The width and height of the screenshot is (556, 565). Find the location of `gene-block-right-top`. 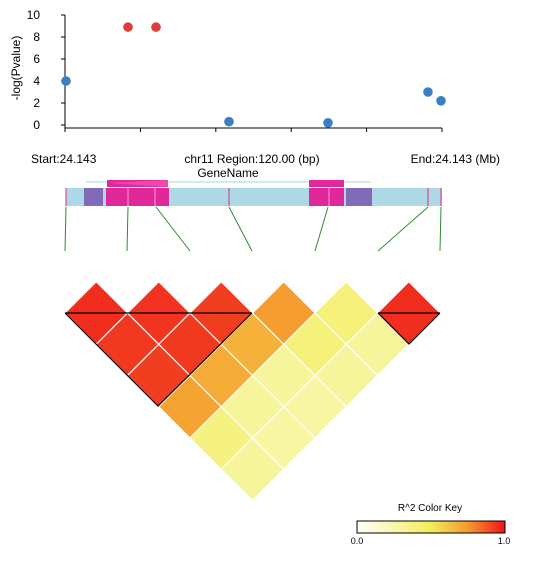

gene-block-right-top is located at coordinates (326, 183).